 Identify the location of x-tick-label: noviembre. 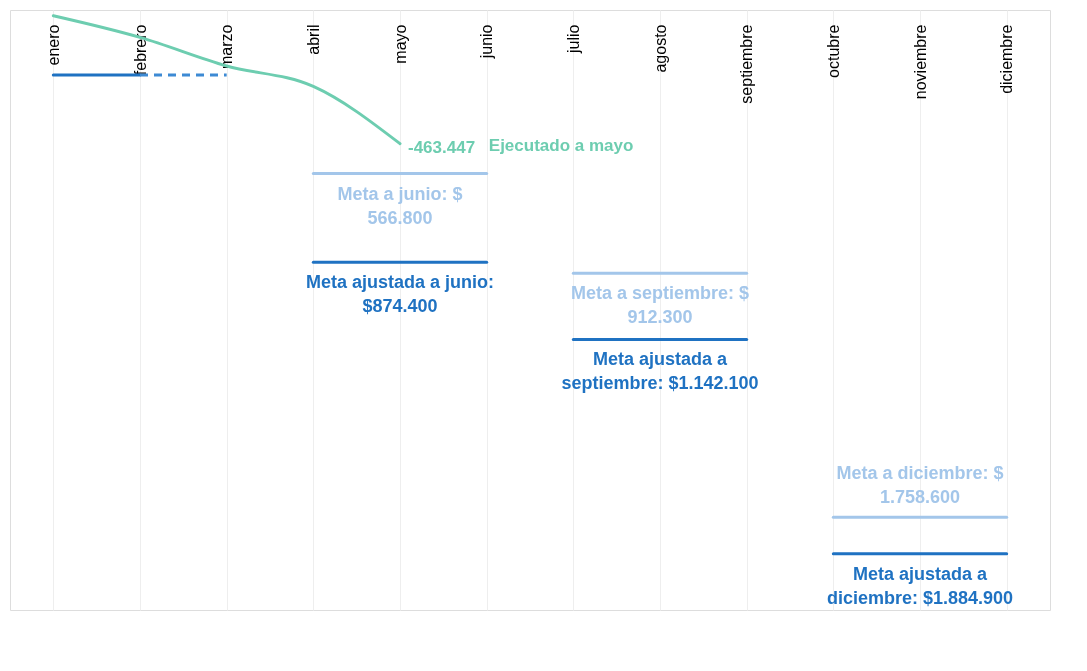
(920, 62).